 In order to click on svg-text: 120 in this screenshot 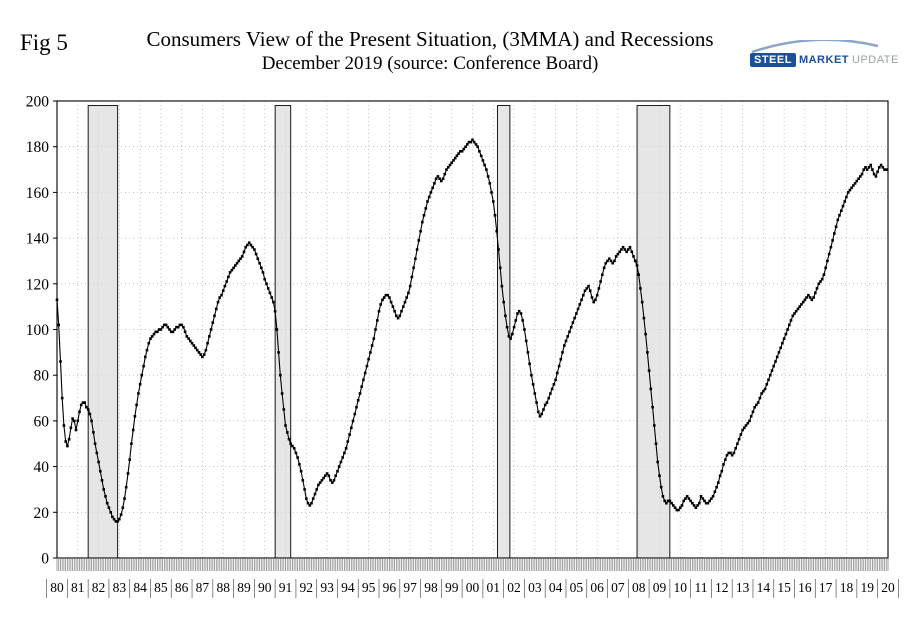, I will do `click(38, 284)`.